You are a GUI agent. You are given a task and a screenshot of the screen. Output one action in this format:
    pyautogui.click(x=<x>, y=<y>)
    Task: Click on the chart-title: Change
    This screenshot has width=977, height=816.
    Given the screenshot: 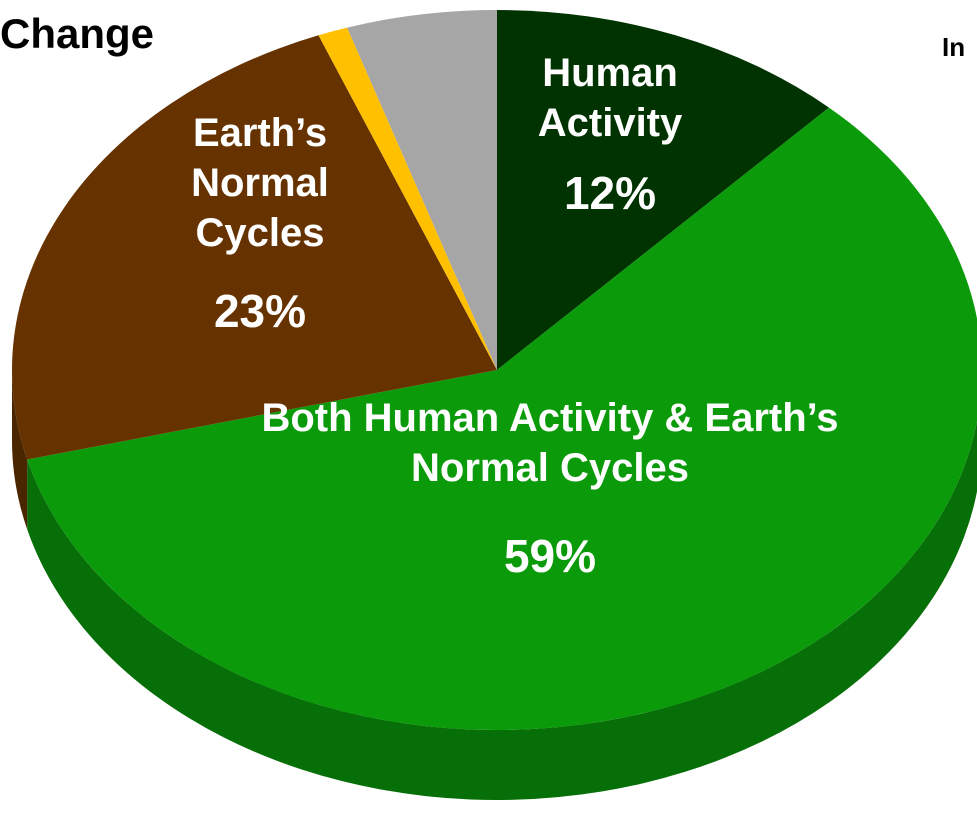 What is the action you would take?
    pyautogui.click(x=77, y=33)
    